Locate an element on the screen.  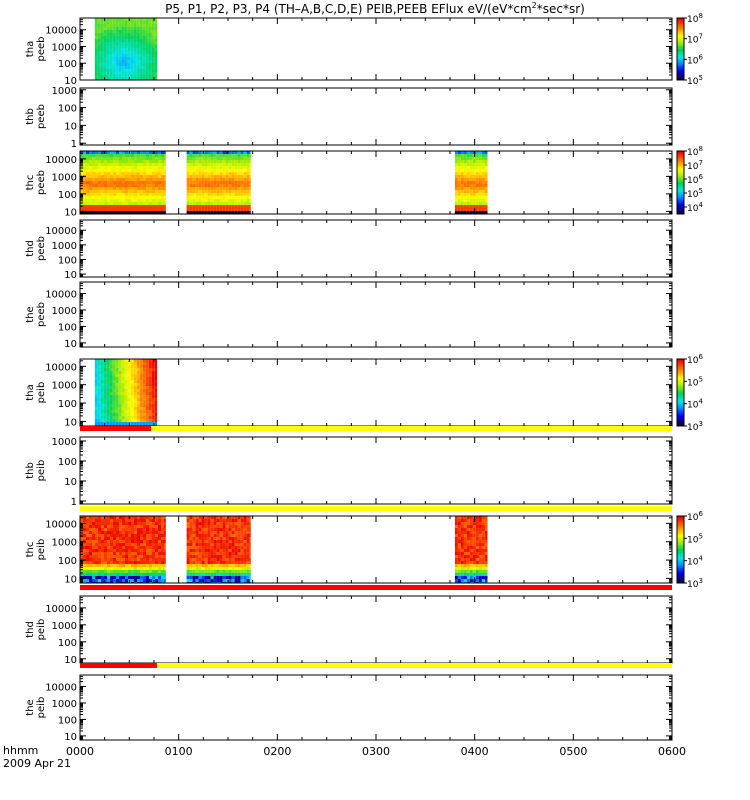
panel-label-probe: thd is located at coordinates (30, 629).